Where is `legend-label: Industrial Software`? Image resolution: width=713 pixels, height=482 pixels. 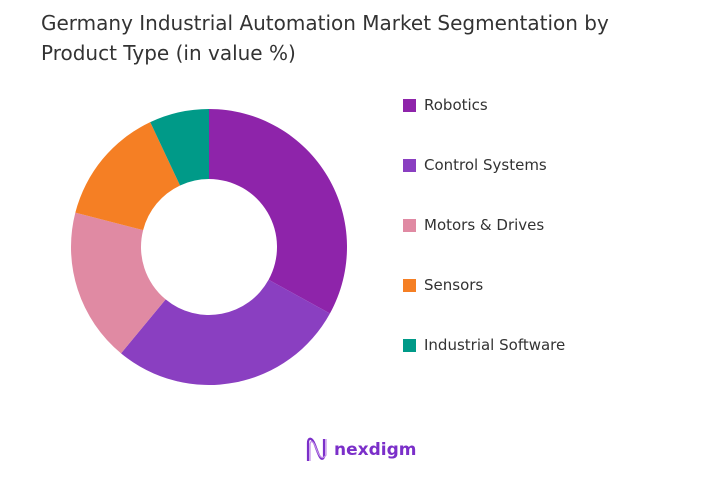 legend-label: Industrial Software is located at coordinates (495, 345).